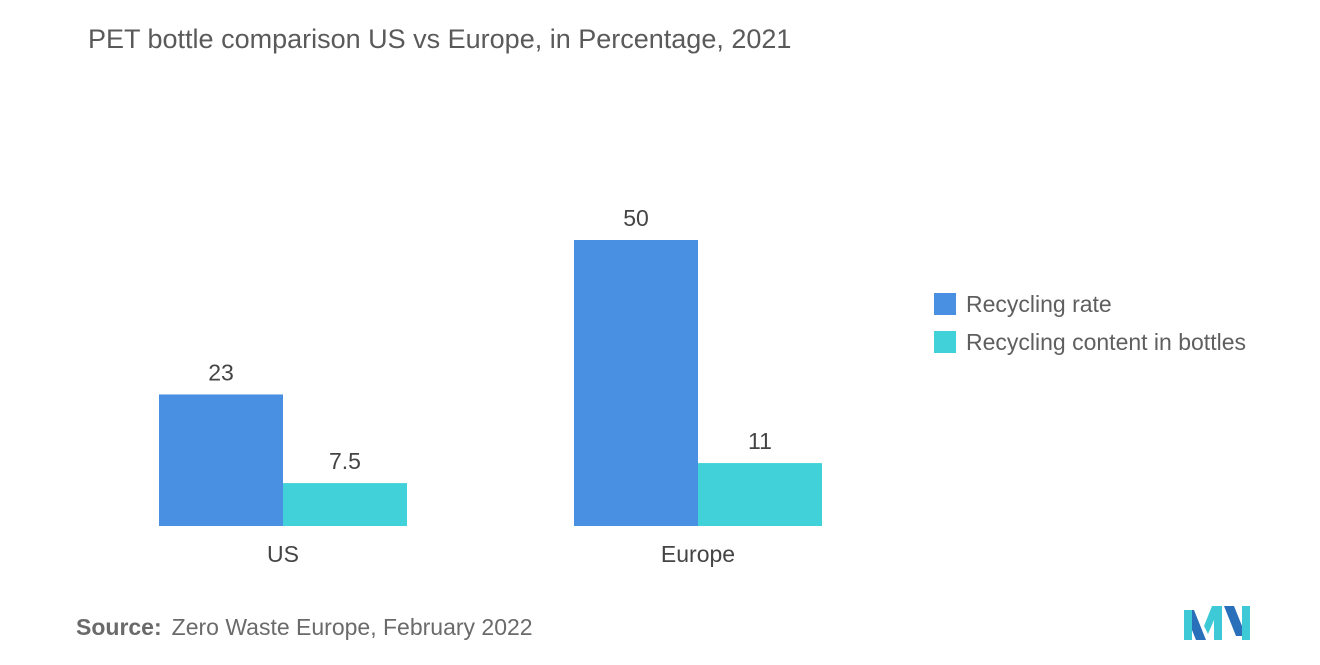 The image size is (1320, 665). I want to click on source-text: Zero Waste Europe, February 2022, so click(352, 627).